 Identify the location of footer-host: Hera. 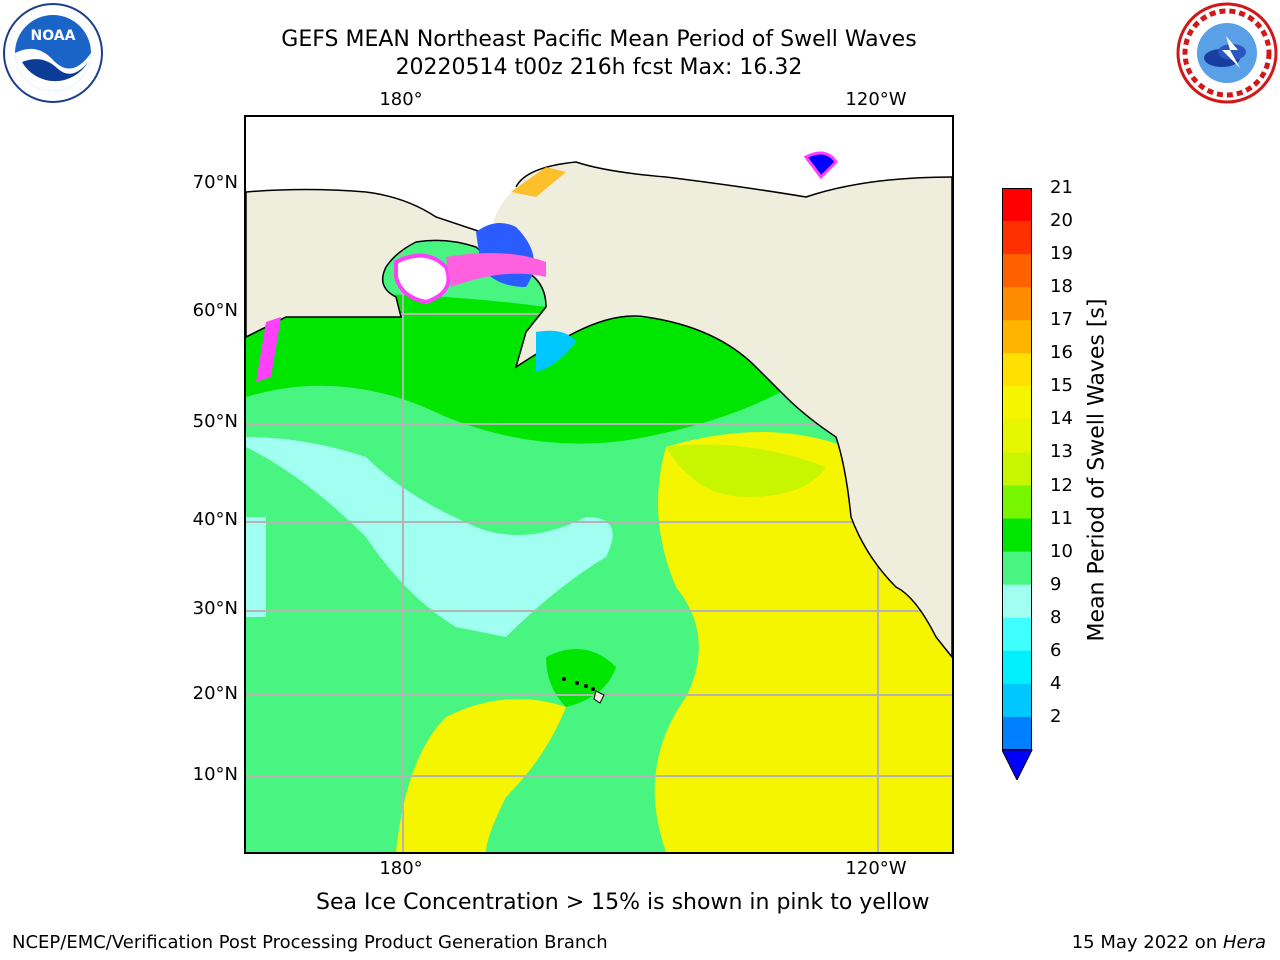
(1244, 942).